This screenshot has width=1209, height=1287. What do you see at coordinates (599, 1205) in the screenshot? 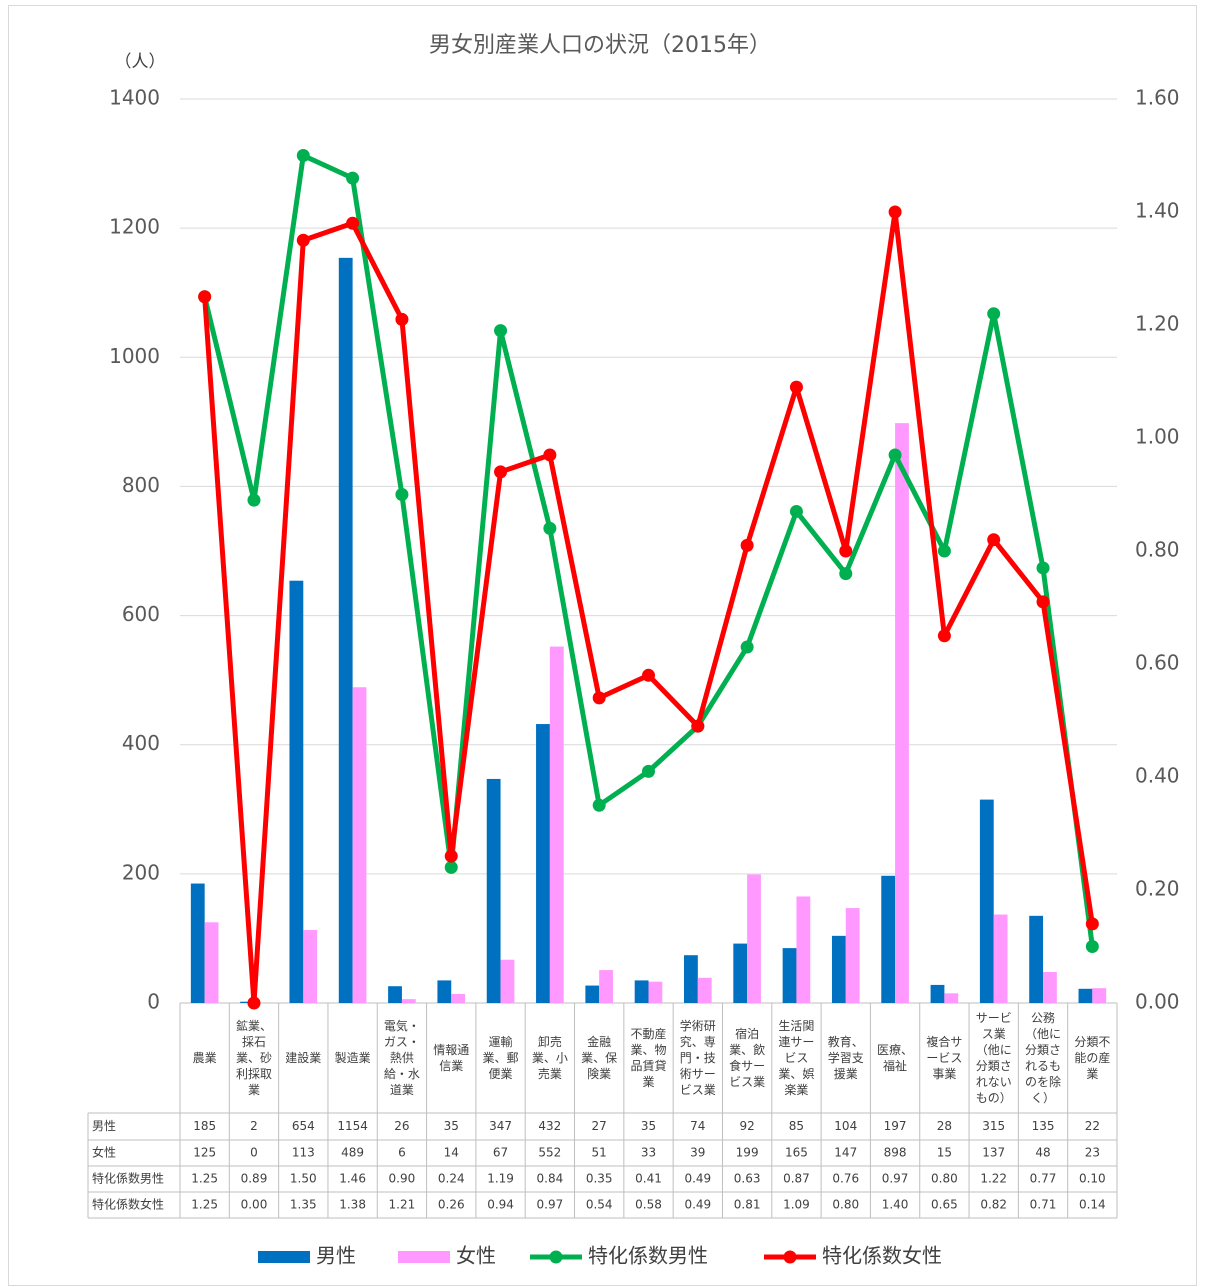
I see `table-cell: 0.54` at bounding box center [599, 1205].